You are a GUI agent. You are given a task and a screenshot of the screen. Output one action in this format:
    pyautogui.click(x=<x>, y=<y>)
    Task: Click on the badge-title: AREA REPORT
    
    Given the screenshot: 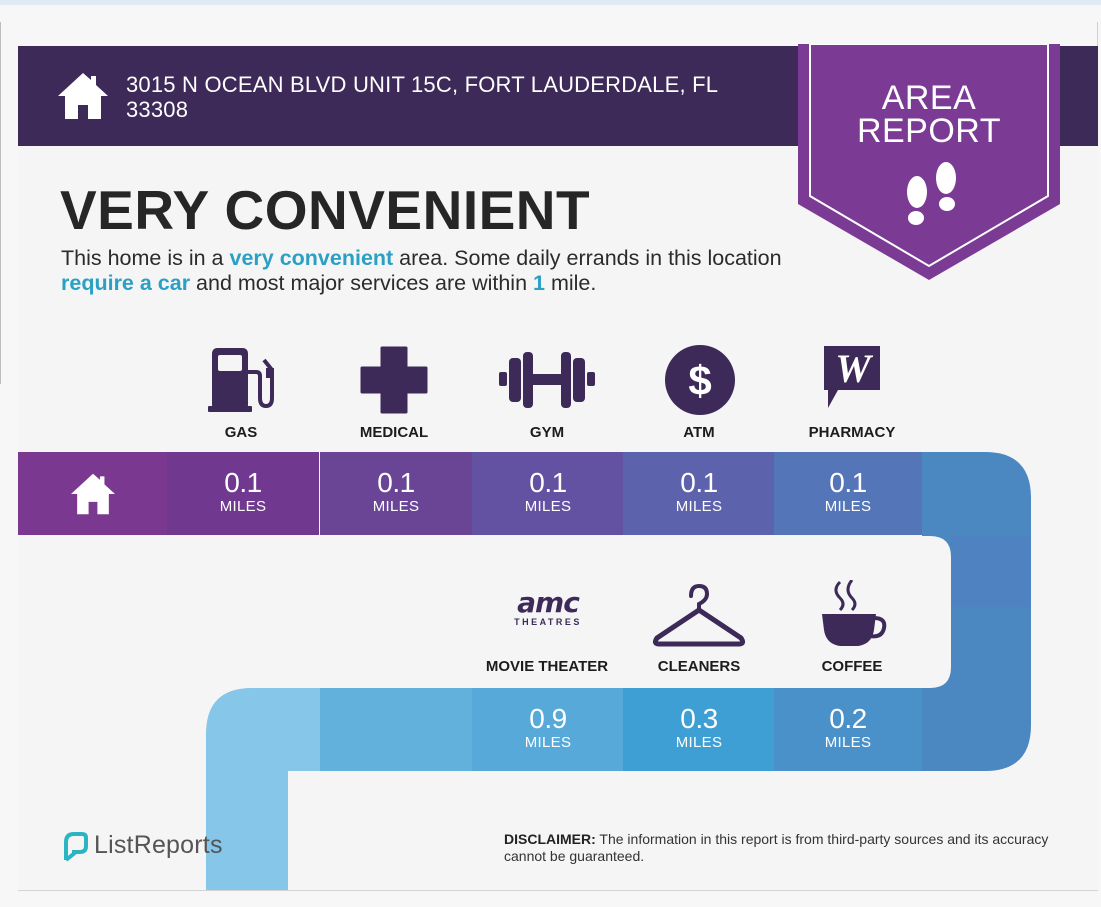 What is the action you would take?
    pyautogui.click(x=929, y=114)
    